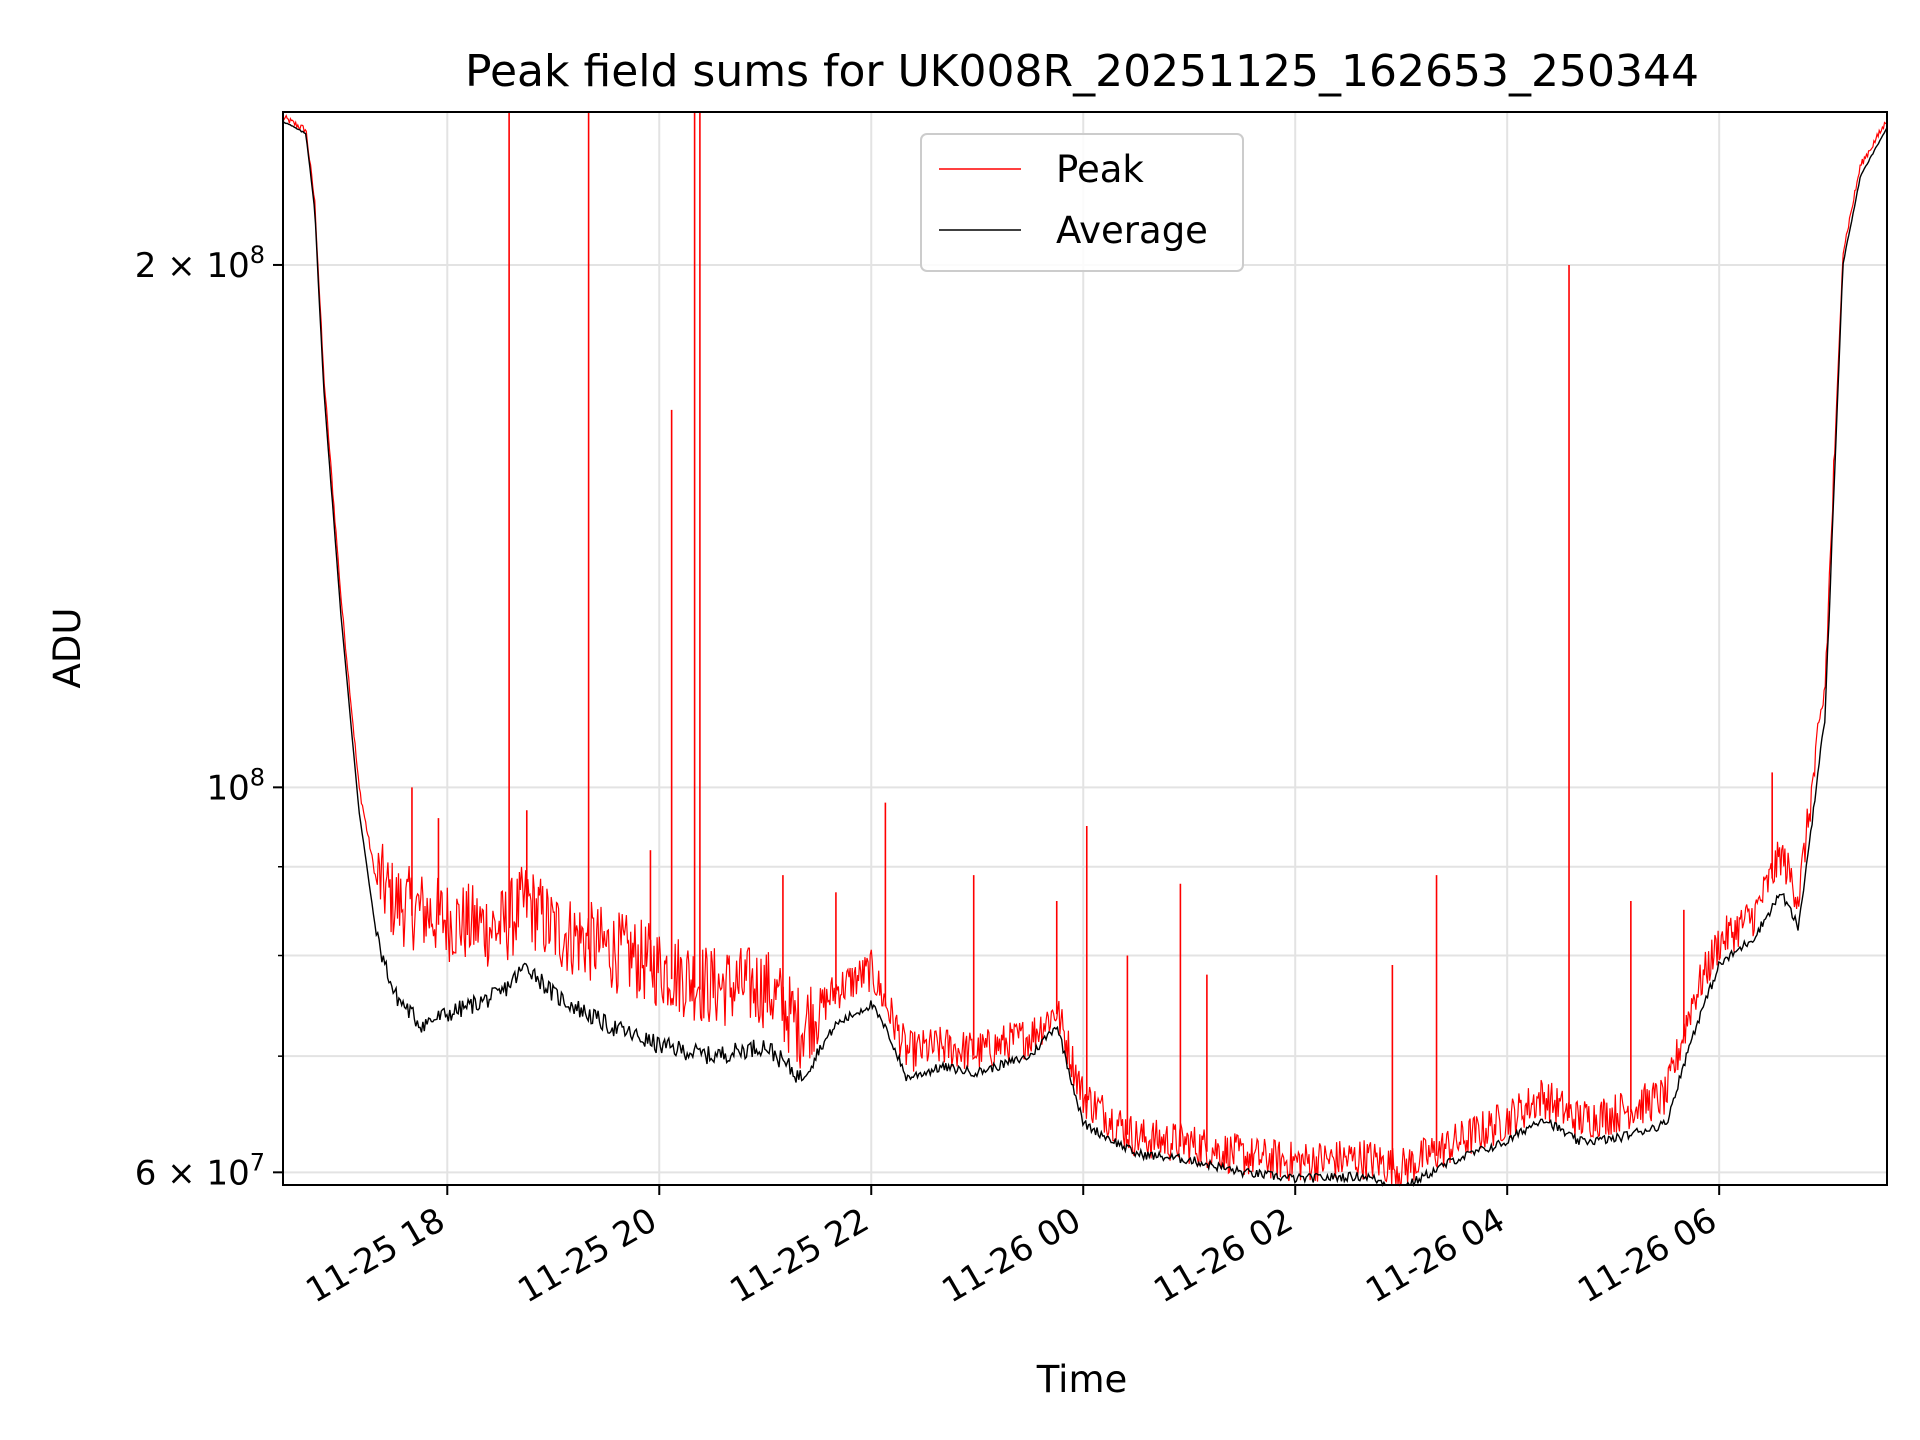  What do you see at coordinates (1082, 202) in the screenshot?
I see `legend: Peak Average` at bounding box center [1082, 202].